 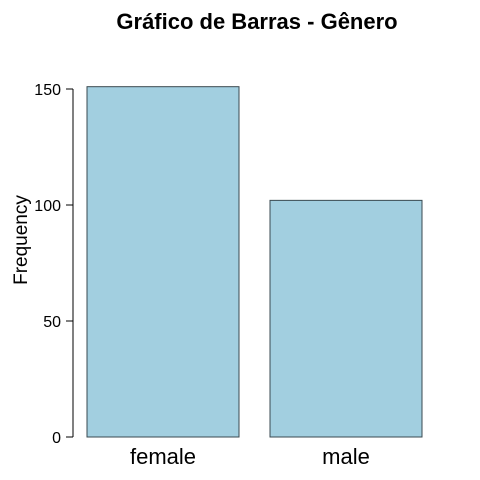 What do you see at coordinates (250, 456) in the screenshot?
I see `x-axis-labels: female male` at bounding box center [250, 456].